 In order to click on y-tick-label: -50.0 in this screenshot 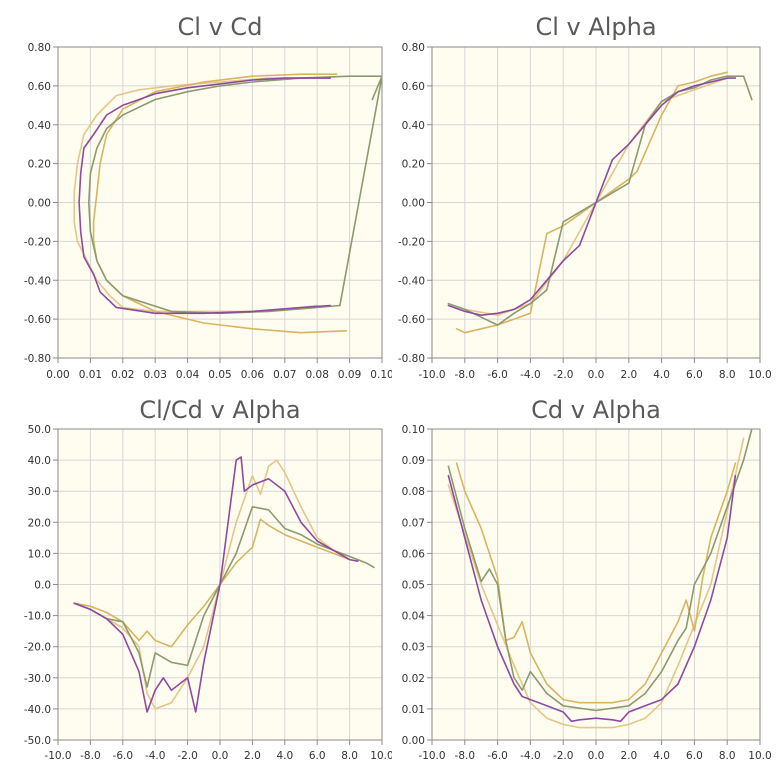, I will do `click(37, 741)`.